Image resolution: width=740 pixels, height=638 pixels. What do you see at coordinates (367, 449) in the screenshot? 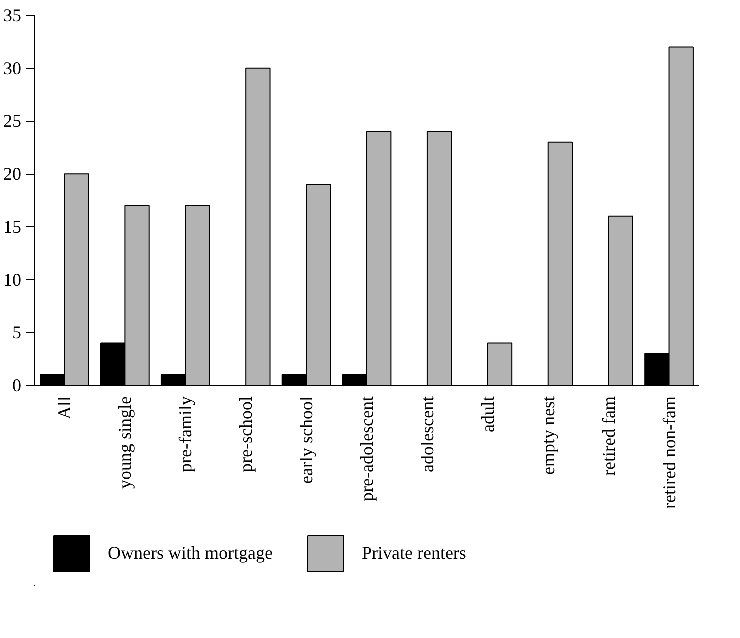
I see `x-tick-label: pre-adolescent` at bounding box center [367, 449].